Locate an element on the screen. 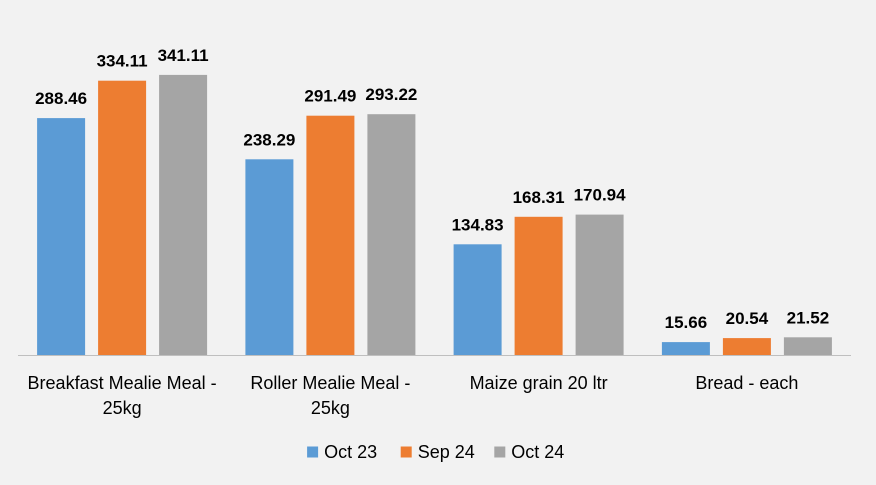 This screenshot has height=485, width=876. value-label: 291.49 is located at coordinates (330, 96).